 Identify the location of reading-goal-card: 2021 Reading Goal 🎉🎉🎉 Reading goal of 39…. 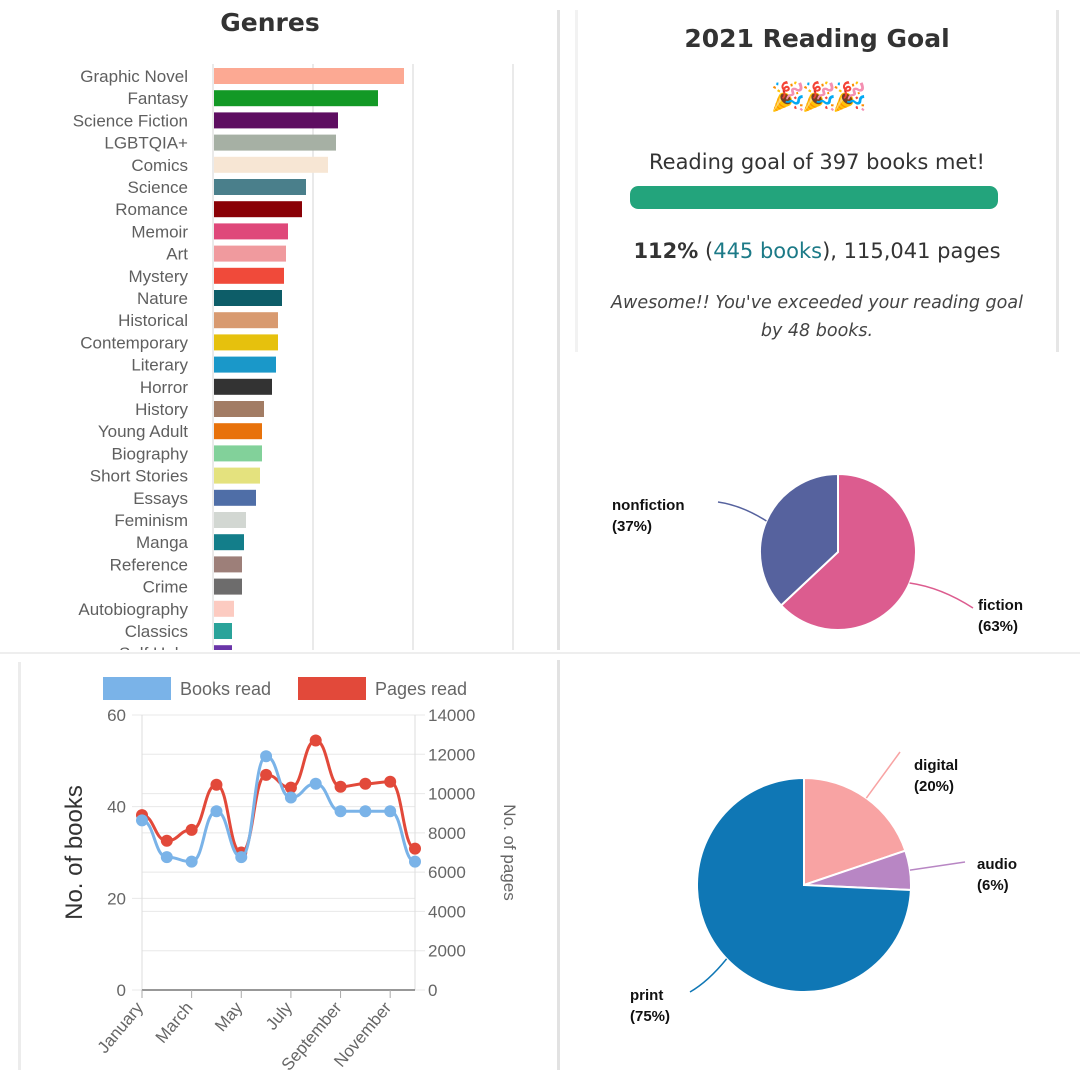
(817, 181).